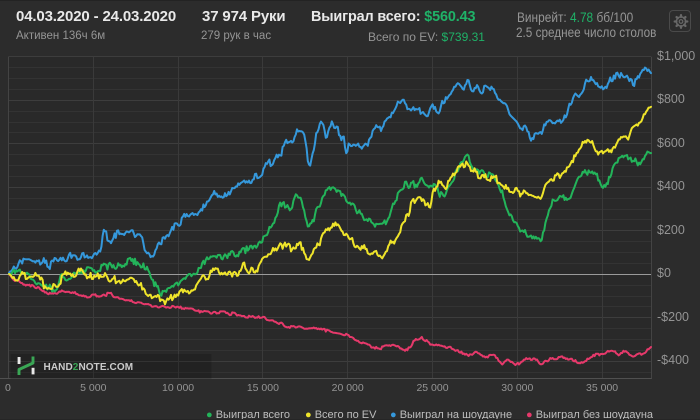 This screenshot has width=700, height=420. Describe the element at coordinates (89, 367) in the screenshot. I see `svg-text: HAND2NOTE.COM` at that location.